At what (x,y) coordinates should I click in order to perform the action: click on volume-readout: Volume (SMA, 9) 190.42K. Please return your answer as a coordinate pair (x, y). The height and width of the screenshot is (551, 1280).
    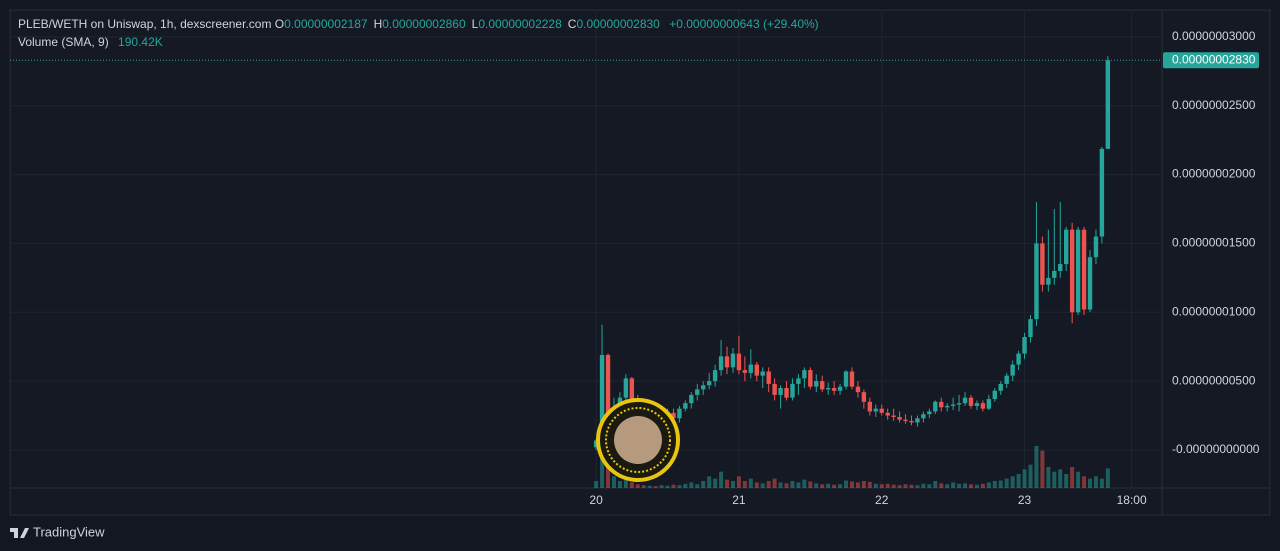
    Looking at the image, I should click on (421, 44).